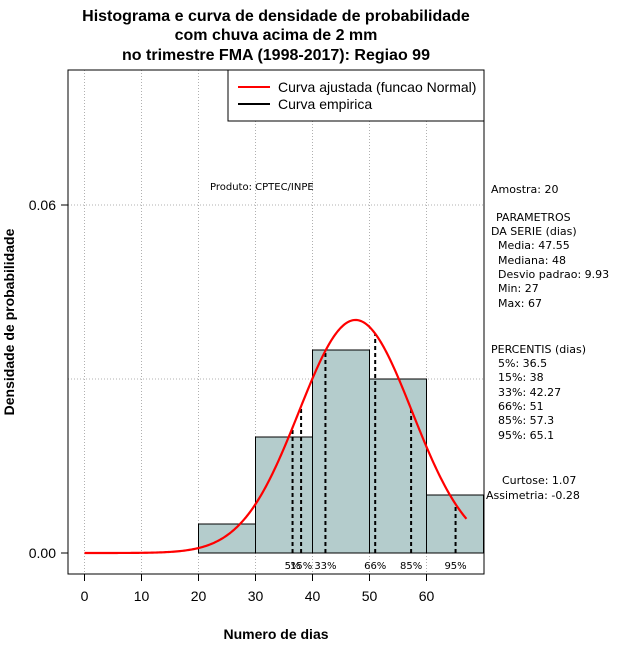  I want to click on stat-min: Min: 27, so click(518, 288).